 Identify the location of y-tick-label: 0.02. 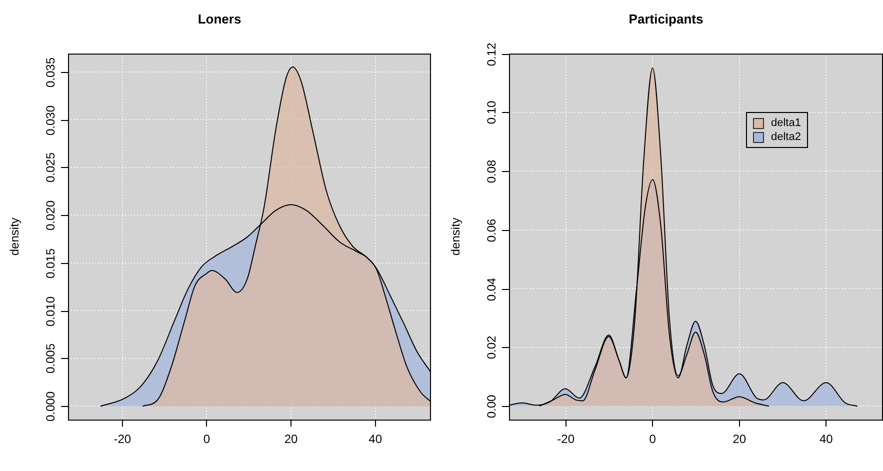
(491, 348).